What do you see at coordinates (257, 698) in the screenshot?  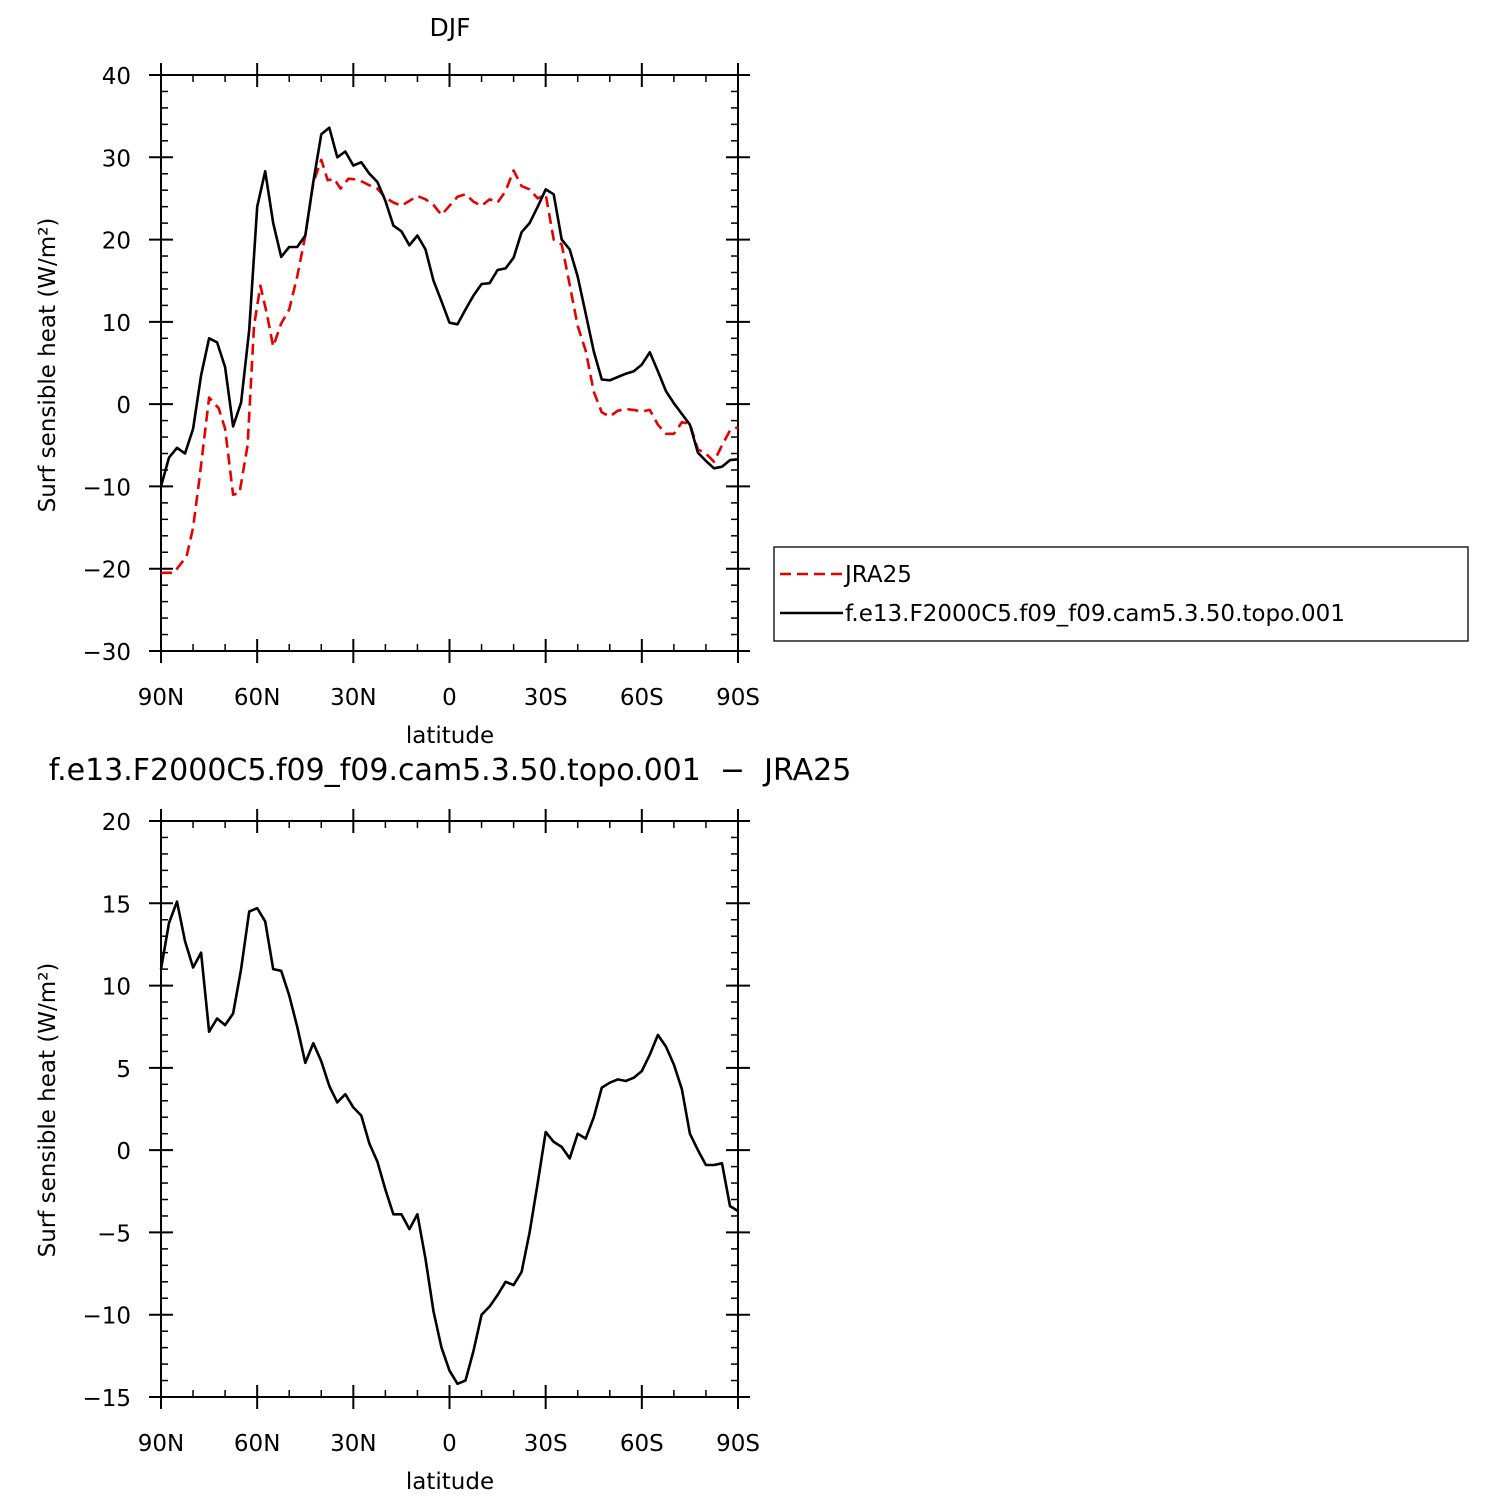 I see `top-chart-x-tick-label: 60N` at bounding box center [257, 698].